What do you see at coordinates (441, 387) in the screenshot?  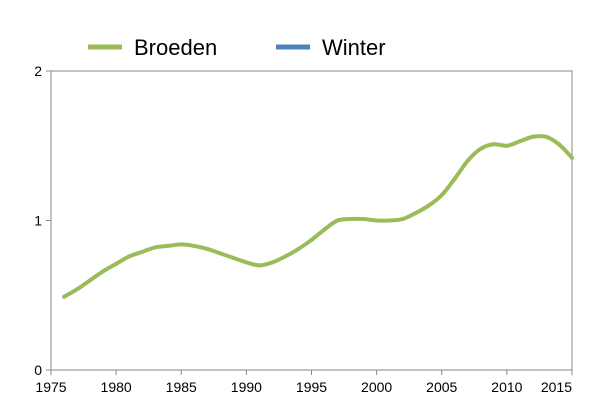 I see `x-tick-label: 2005` at bounding box center [441, 387].